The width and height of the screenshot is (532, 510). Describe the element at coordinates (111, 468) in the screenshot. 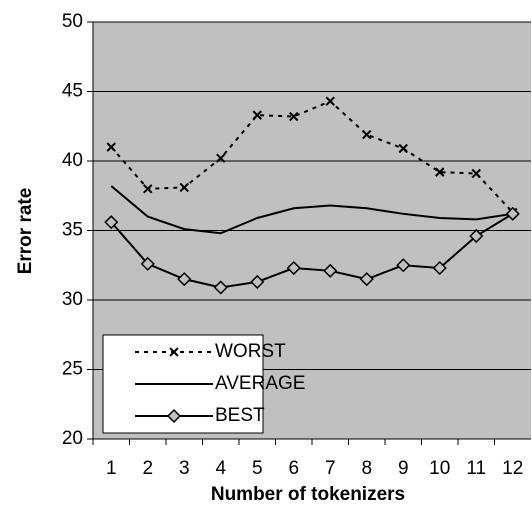

I see `x-tick-label: 1` at that location.